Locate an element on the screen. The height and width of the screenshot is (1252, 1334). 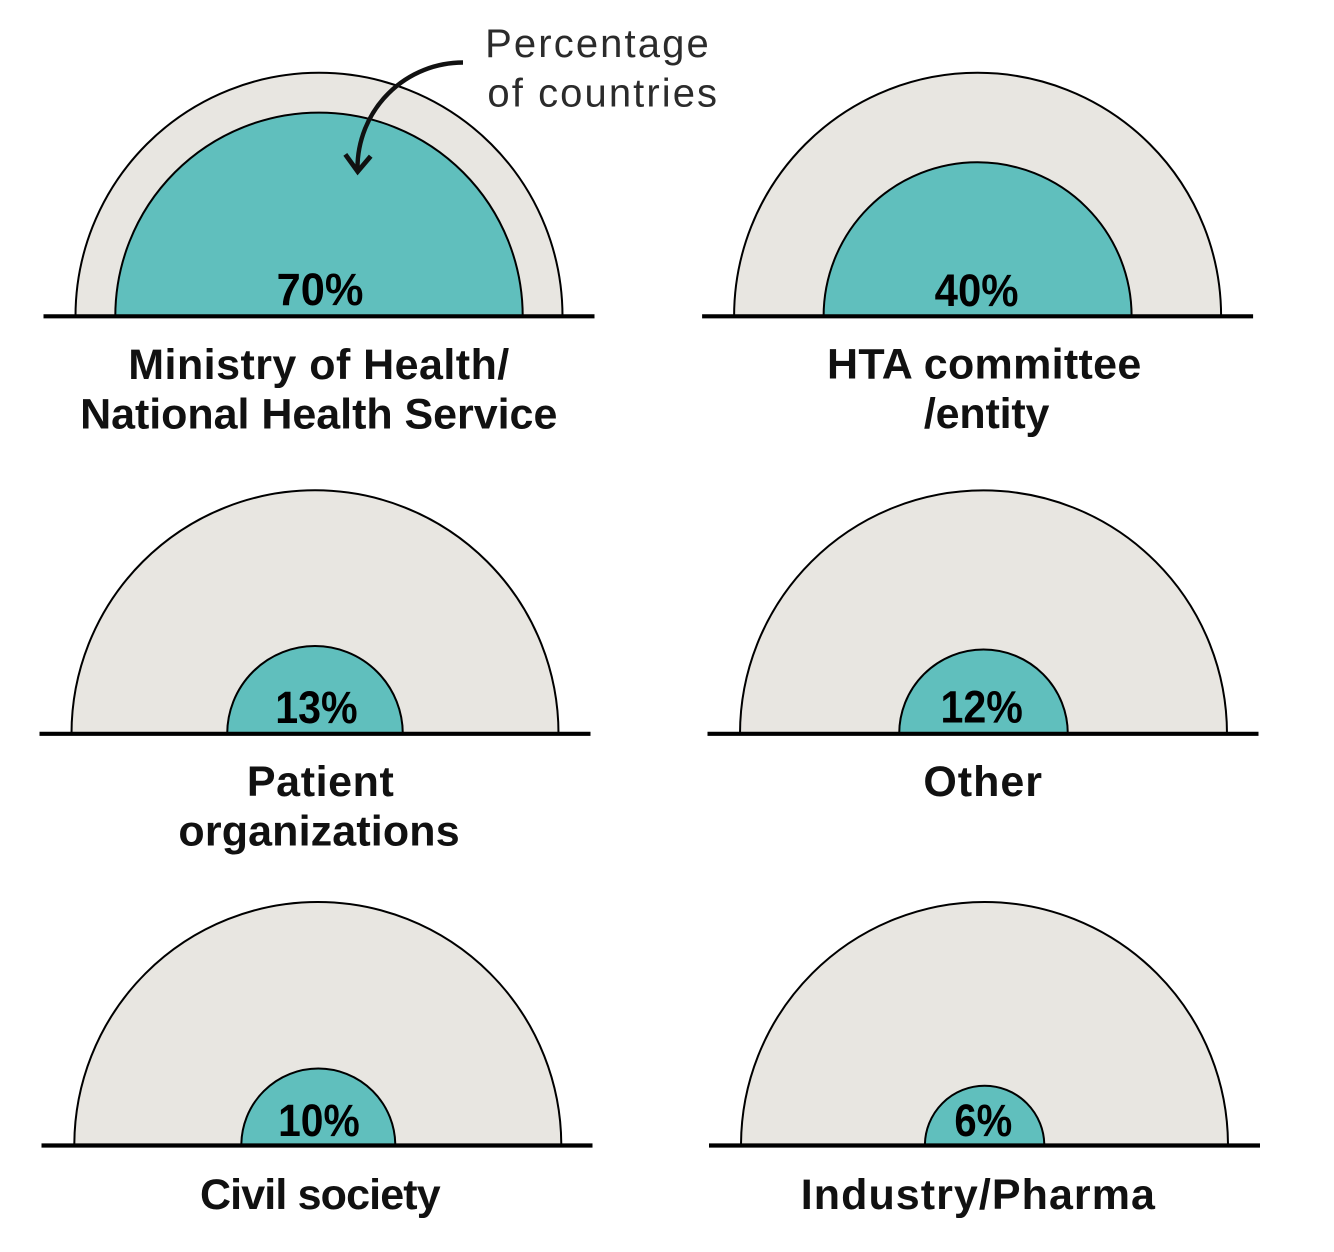
svg-text: Patient is located at coordinates (321, 782).